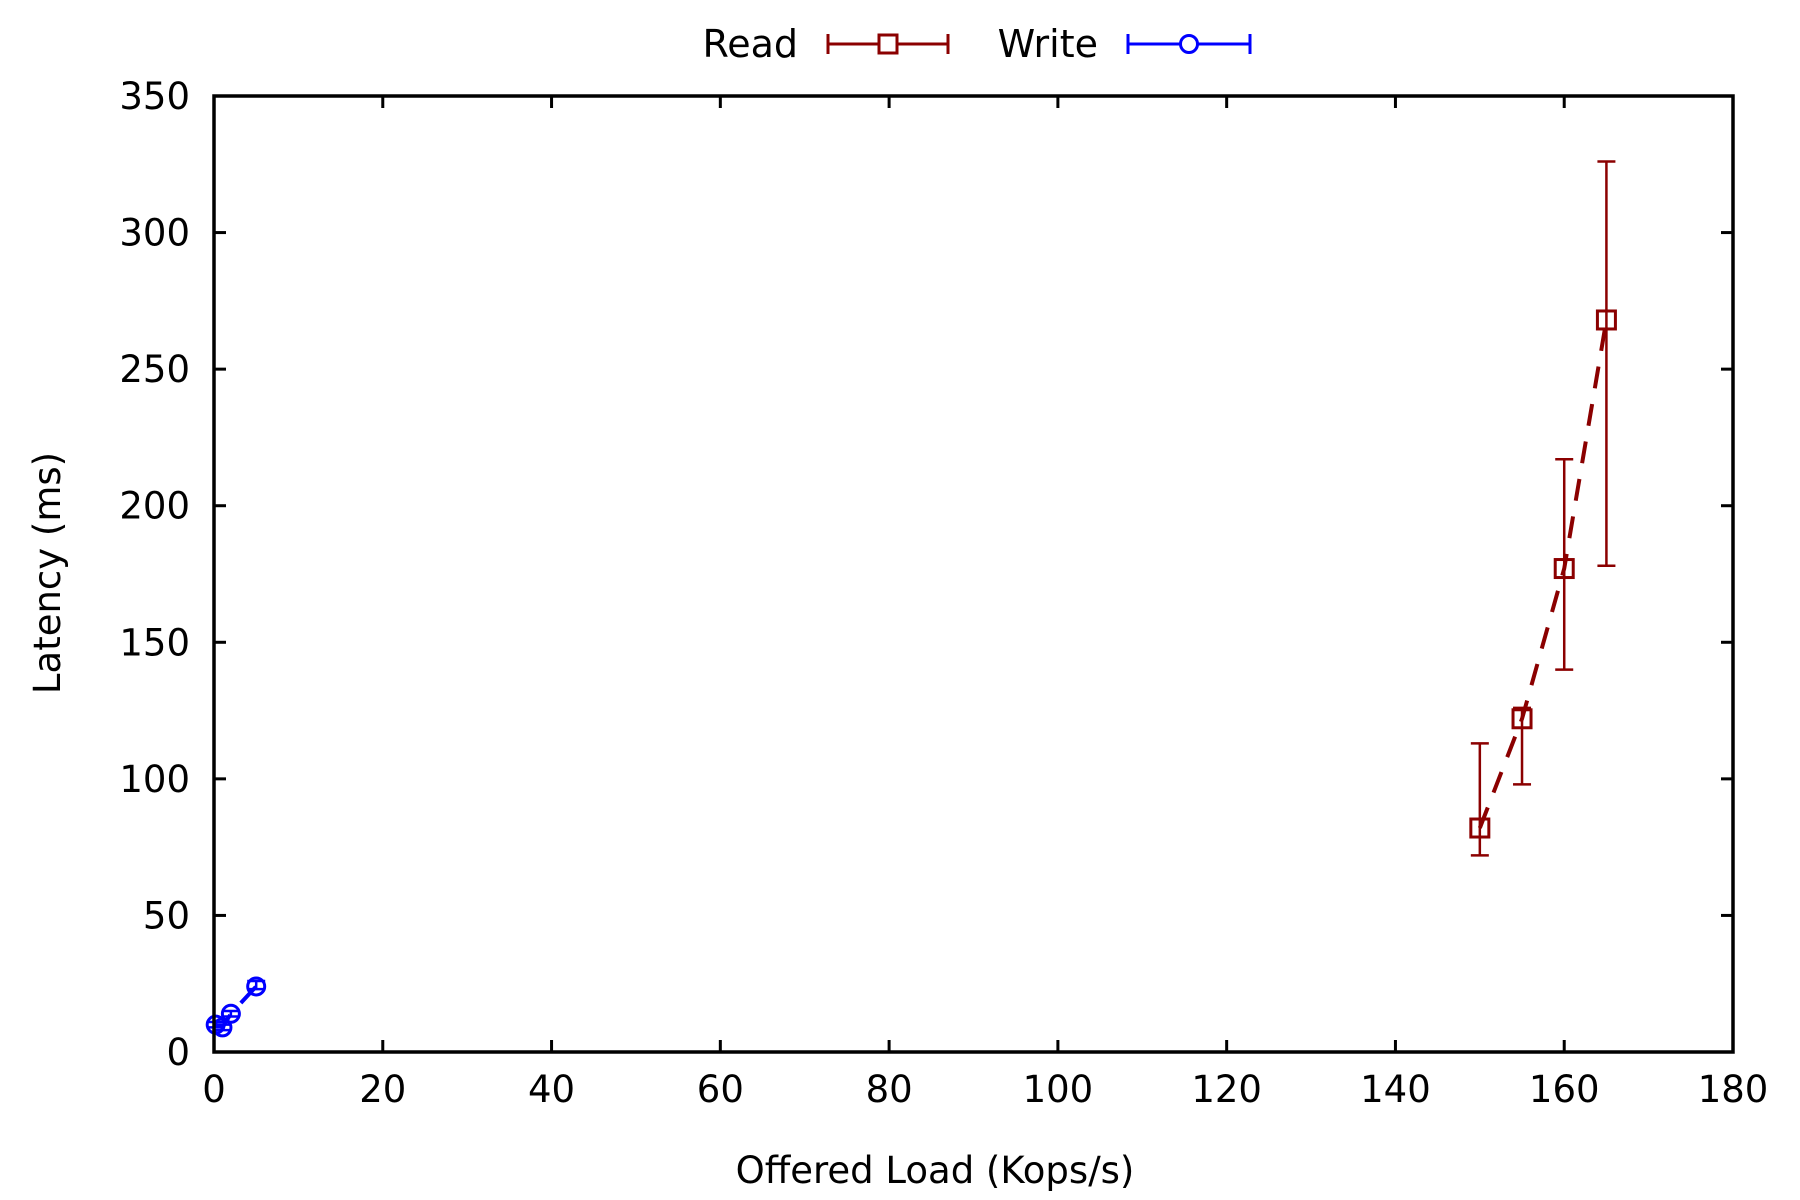  I want to click on y-axis-title: Latency (ms), so click(47, 573).